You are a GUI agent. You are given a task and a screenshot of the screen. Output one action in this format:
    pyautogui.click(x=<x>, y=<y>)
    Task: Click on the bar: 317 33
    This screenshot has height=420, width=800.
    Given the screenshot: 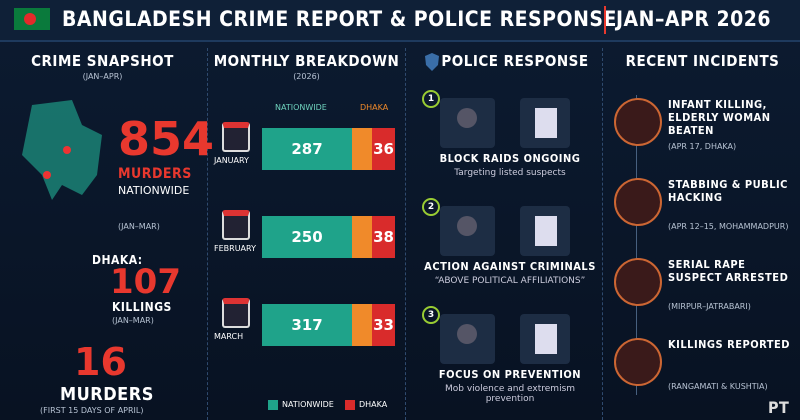 What is the action you would take?
    pyautogui.click(x=328, y=325)
    